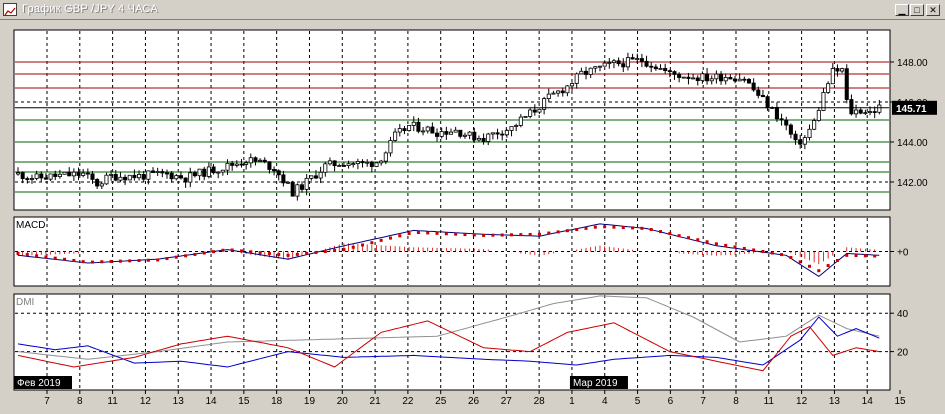 Image resolution: width=945 pixels, height=414 pixels. Describe the element at coordinates (769, 401) in the screenshot. I see `time-tick-label: 11` at that location.